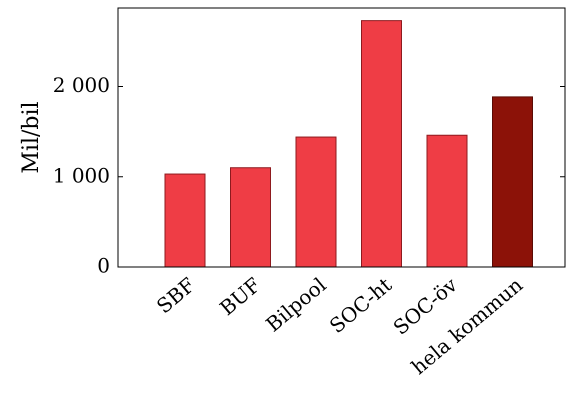  I want to click on bar-buf, so click(250, 217).